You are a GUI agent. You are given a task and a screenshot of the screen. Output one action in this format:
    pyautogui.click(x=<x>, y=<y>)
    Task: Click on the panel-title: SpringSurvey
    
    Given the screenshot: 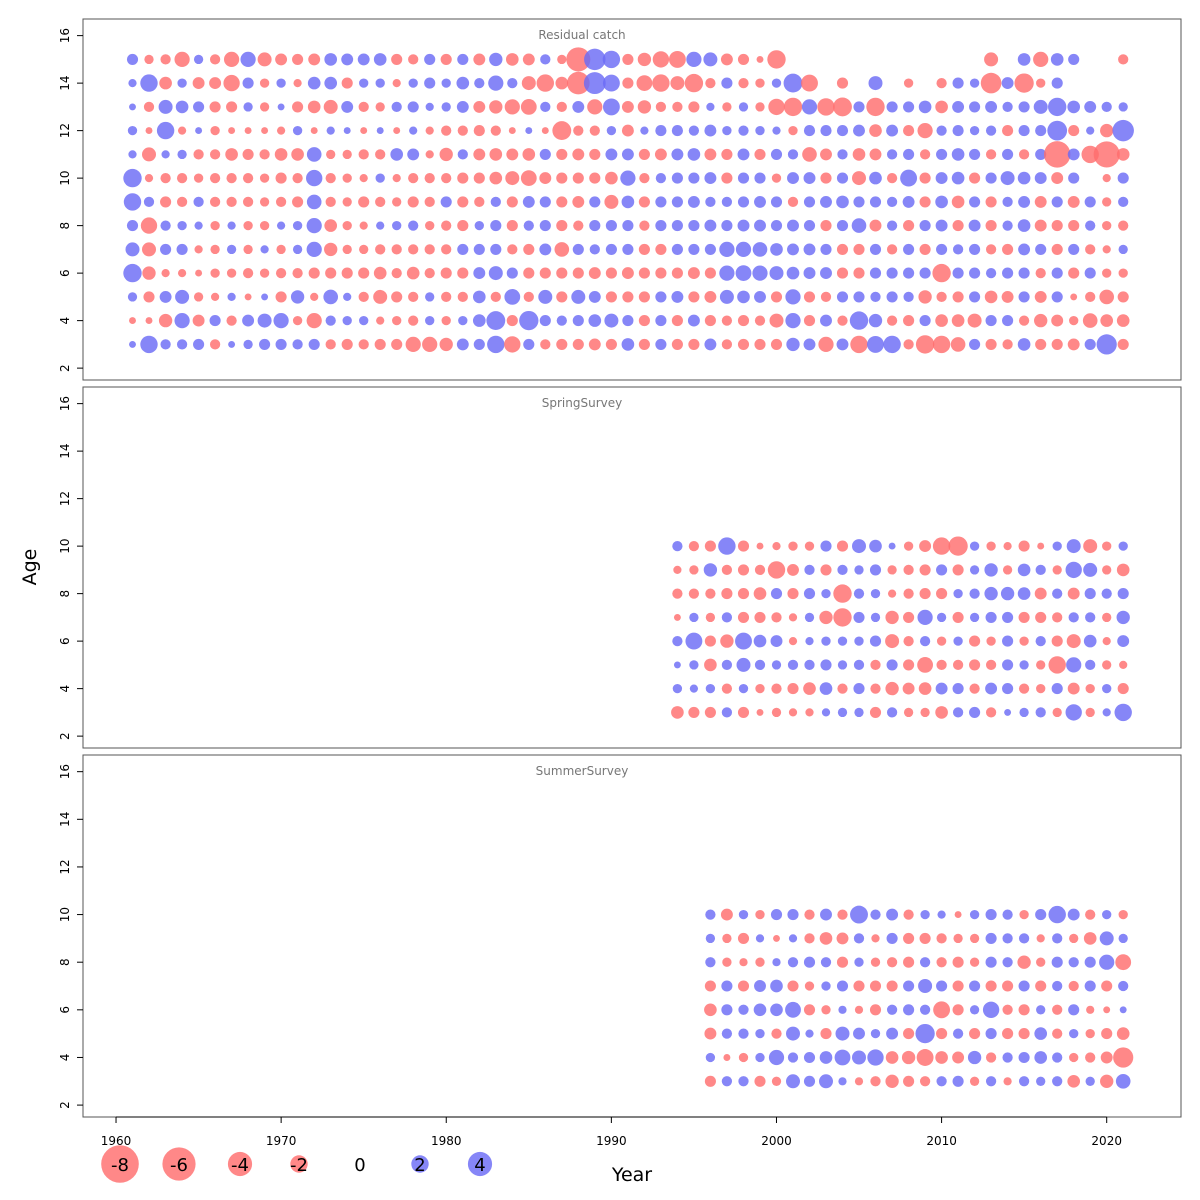 What is the action you would take?
    pyautogui.click(x=582, y=403)
    